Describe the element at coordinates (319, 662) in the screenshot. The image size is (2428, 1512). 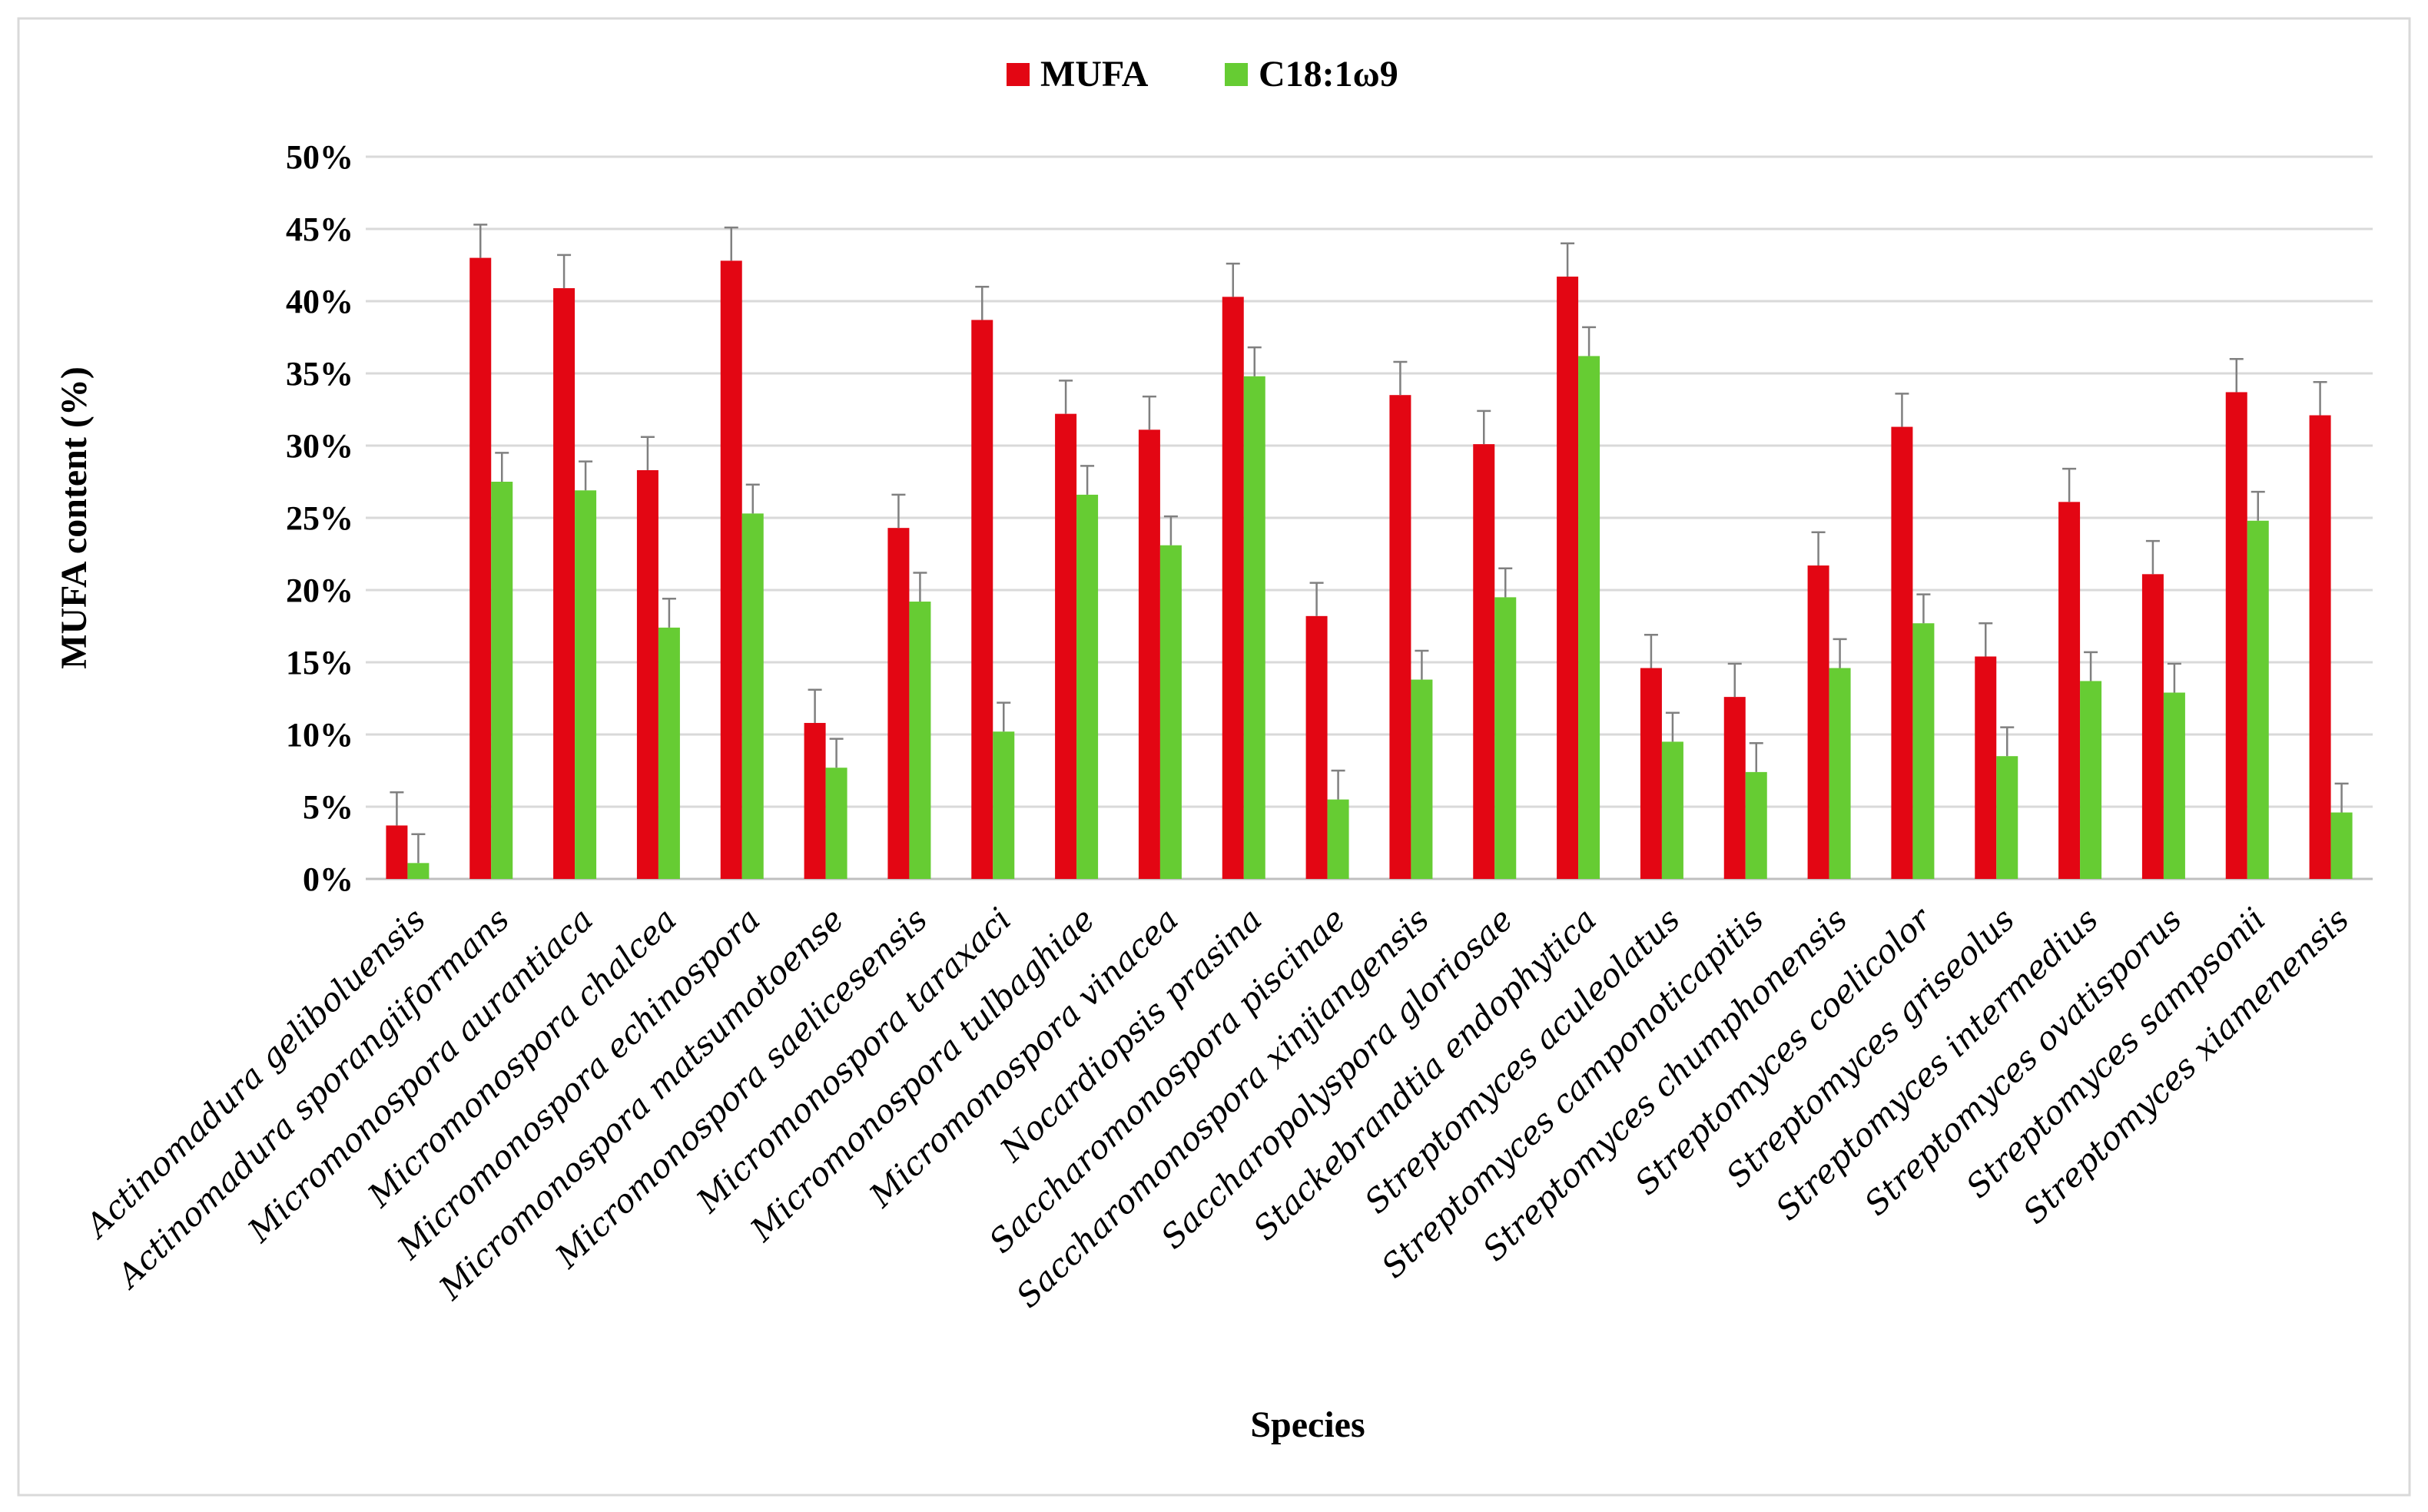
I see `y-tick-label: 15%` at that location.